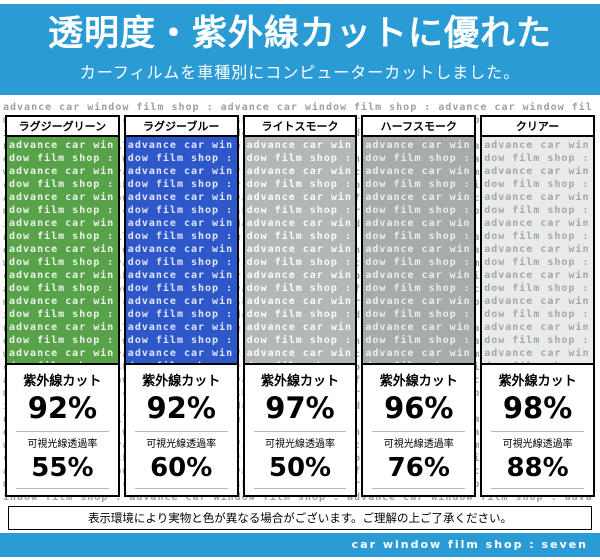  I want to click on film-stats: 紫外線カット 92% 可視光線透過率 55%, so click(62, 429).